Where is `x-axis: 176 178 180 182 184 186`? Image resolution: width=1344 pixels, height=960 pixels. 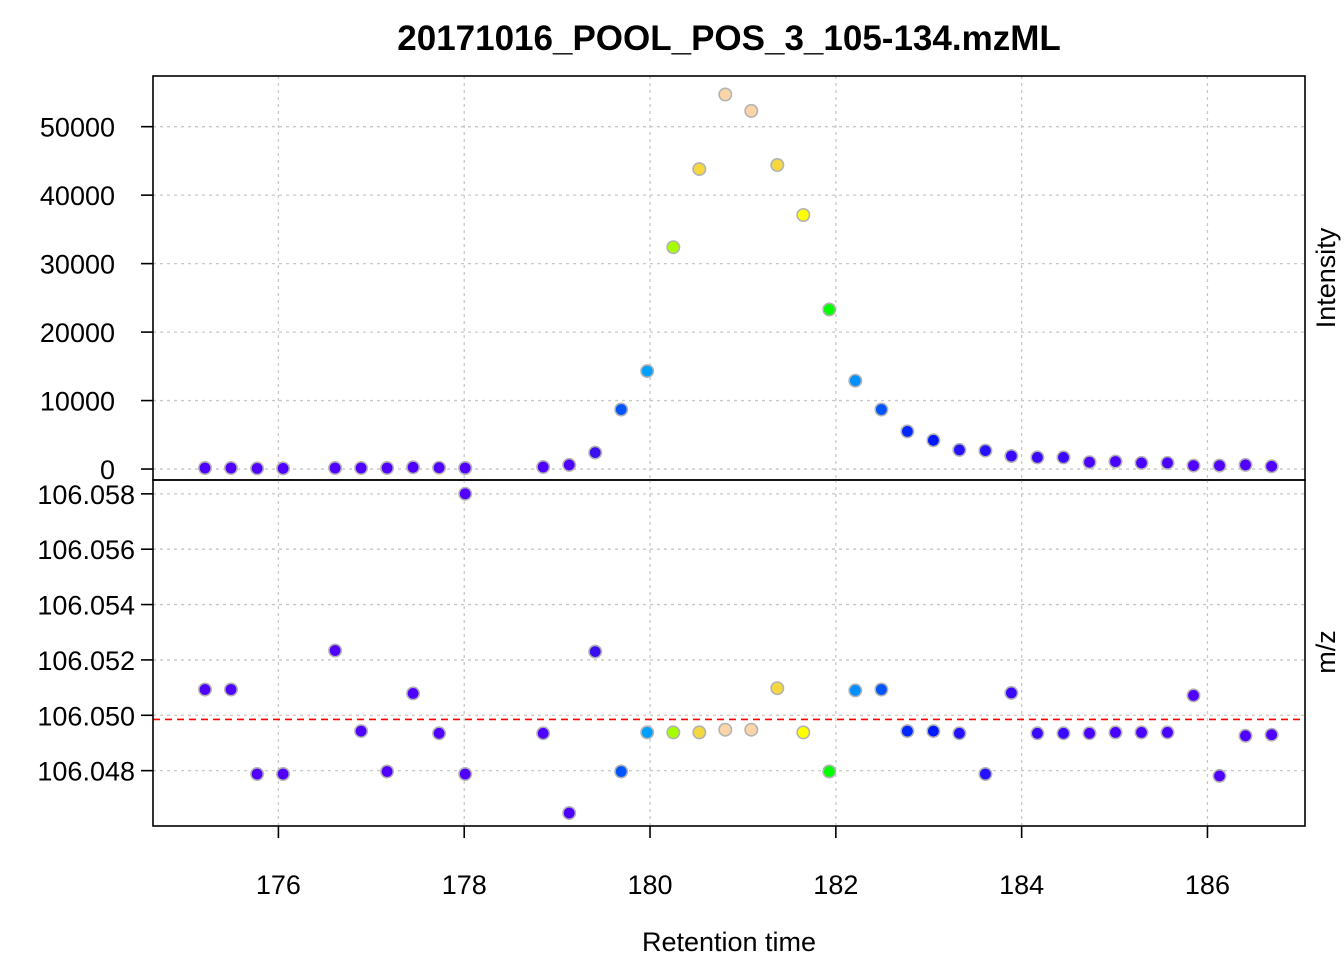 x-axis: 176 178 180 182 184 186 is located at coordinates (743, 863).